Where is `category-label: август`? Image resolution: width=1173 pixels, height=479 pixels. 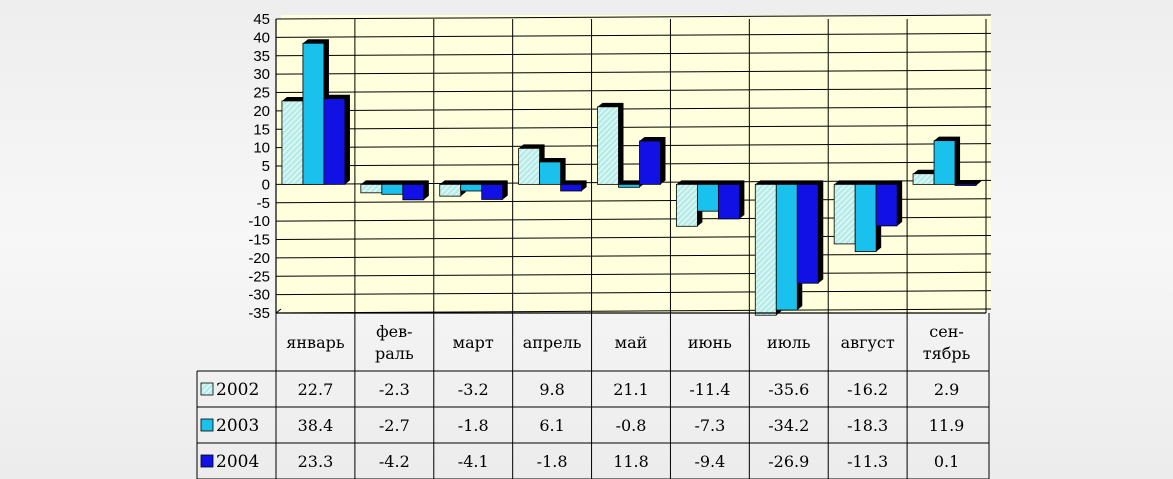 category-label: август is located at coordinates (868, 342).